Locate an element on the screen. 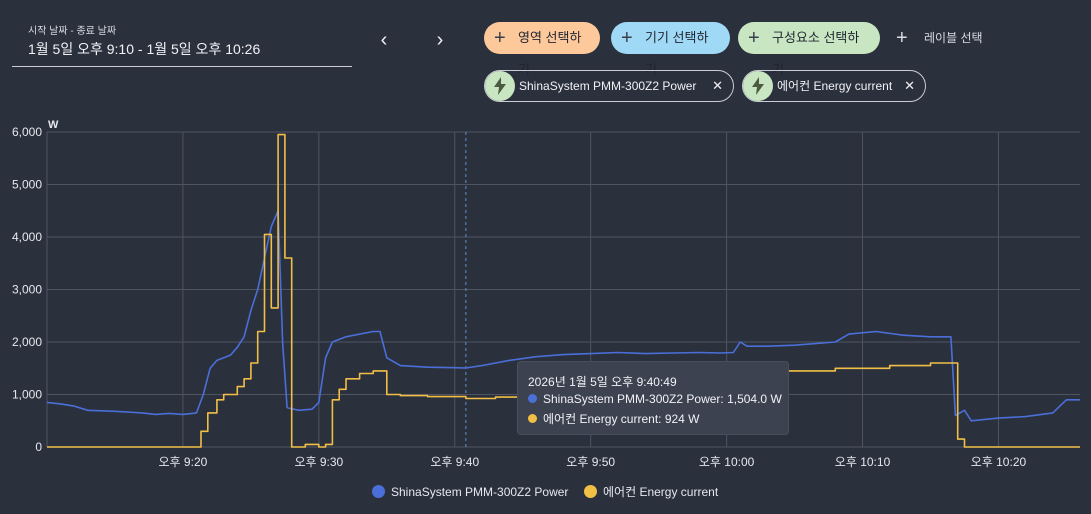  choose-entity-button: + 구성요소 선택하기 is located at coordinates (809, 49).